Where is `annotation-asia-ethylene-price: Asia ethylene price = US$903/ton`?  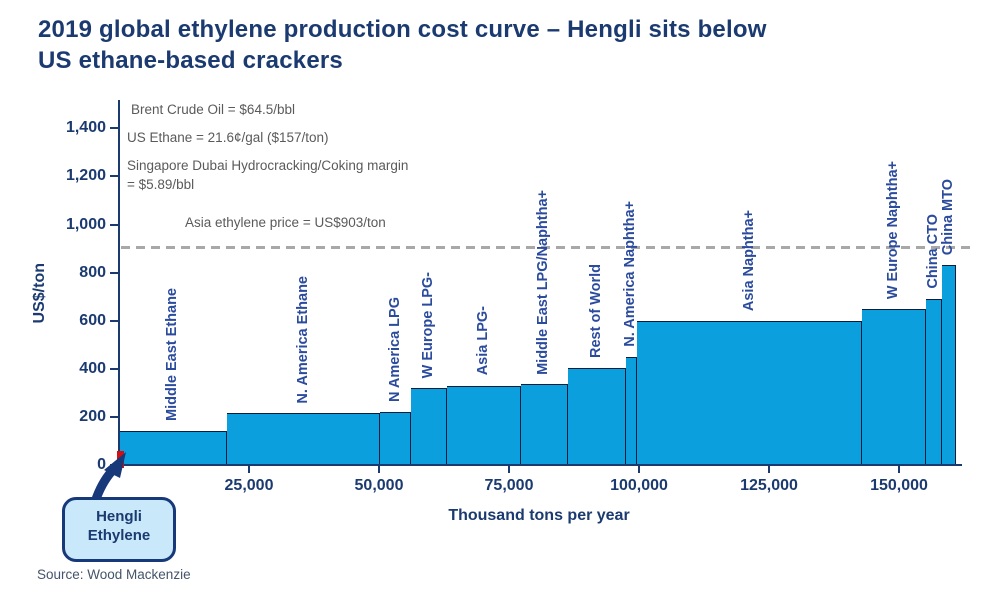 annotation-asia-ethylene-price: Asia ethylene price = US$903/ton is located at coordinates (285, 222).